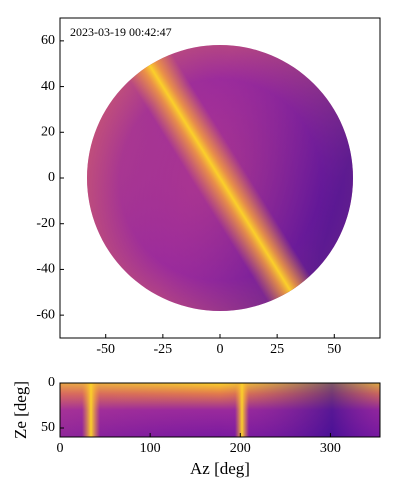  What do you see at coordinates (330, 448) in the screenshot?
I see `x-tick-label: 300` at bounding box center [330, 448].